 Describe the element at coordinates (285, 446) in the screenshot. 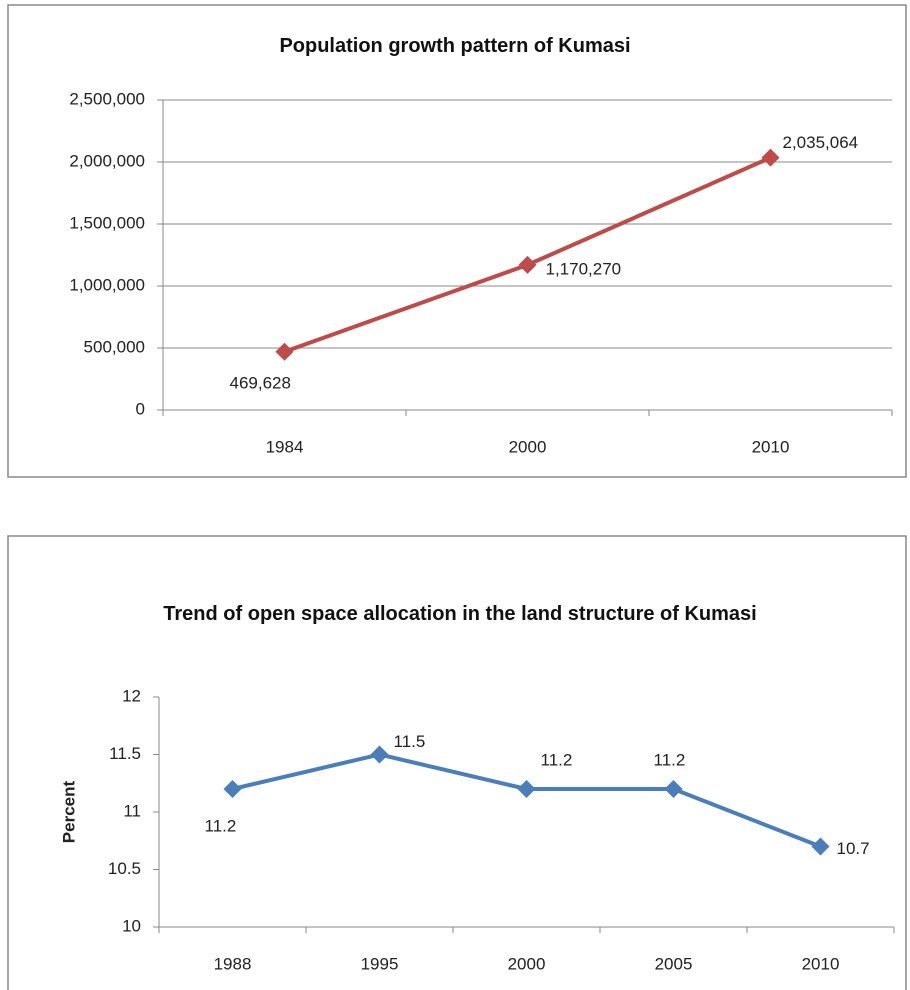

I see `x-tick-label: 1984` at that location.